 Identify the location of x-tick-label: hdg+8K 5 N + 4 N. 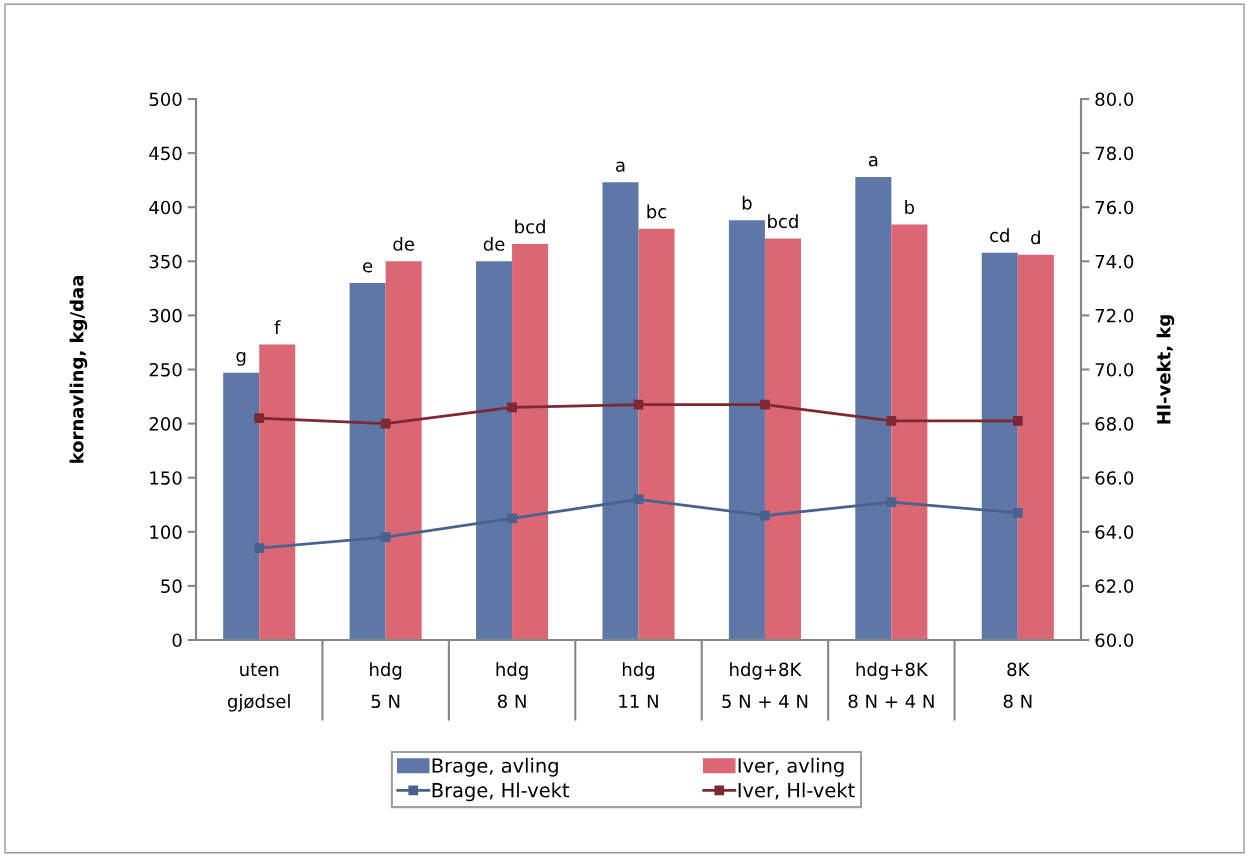
(765, 685).